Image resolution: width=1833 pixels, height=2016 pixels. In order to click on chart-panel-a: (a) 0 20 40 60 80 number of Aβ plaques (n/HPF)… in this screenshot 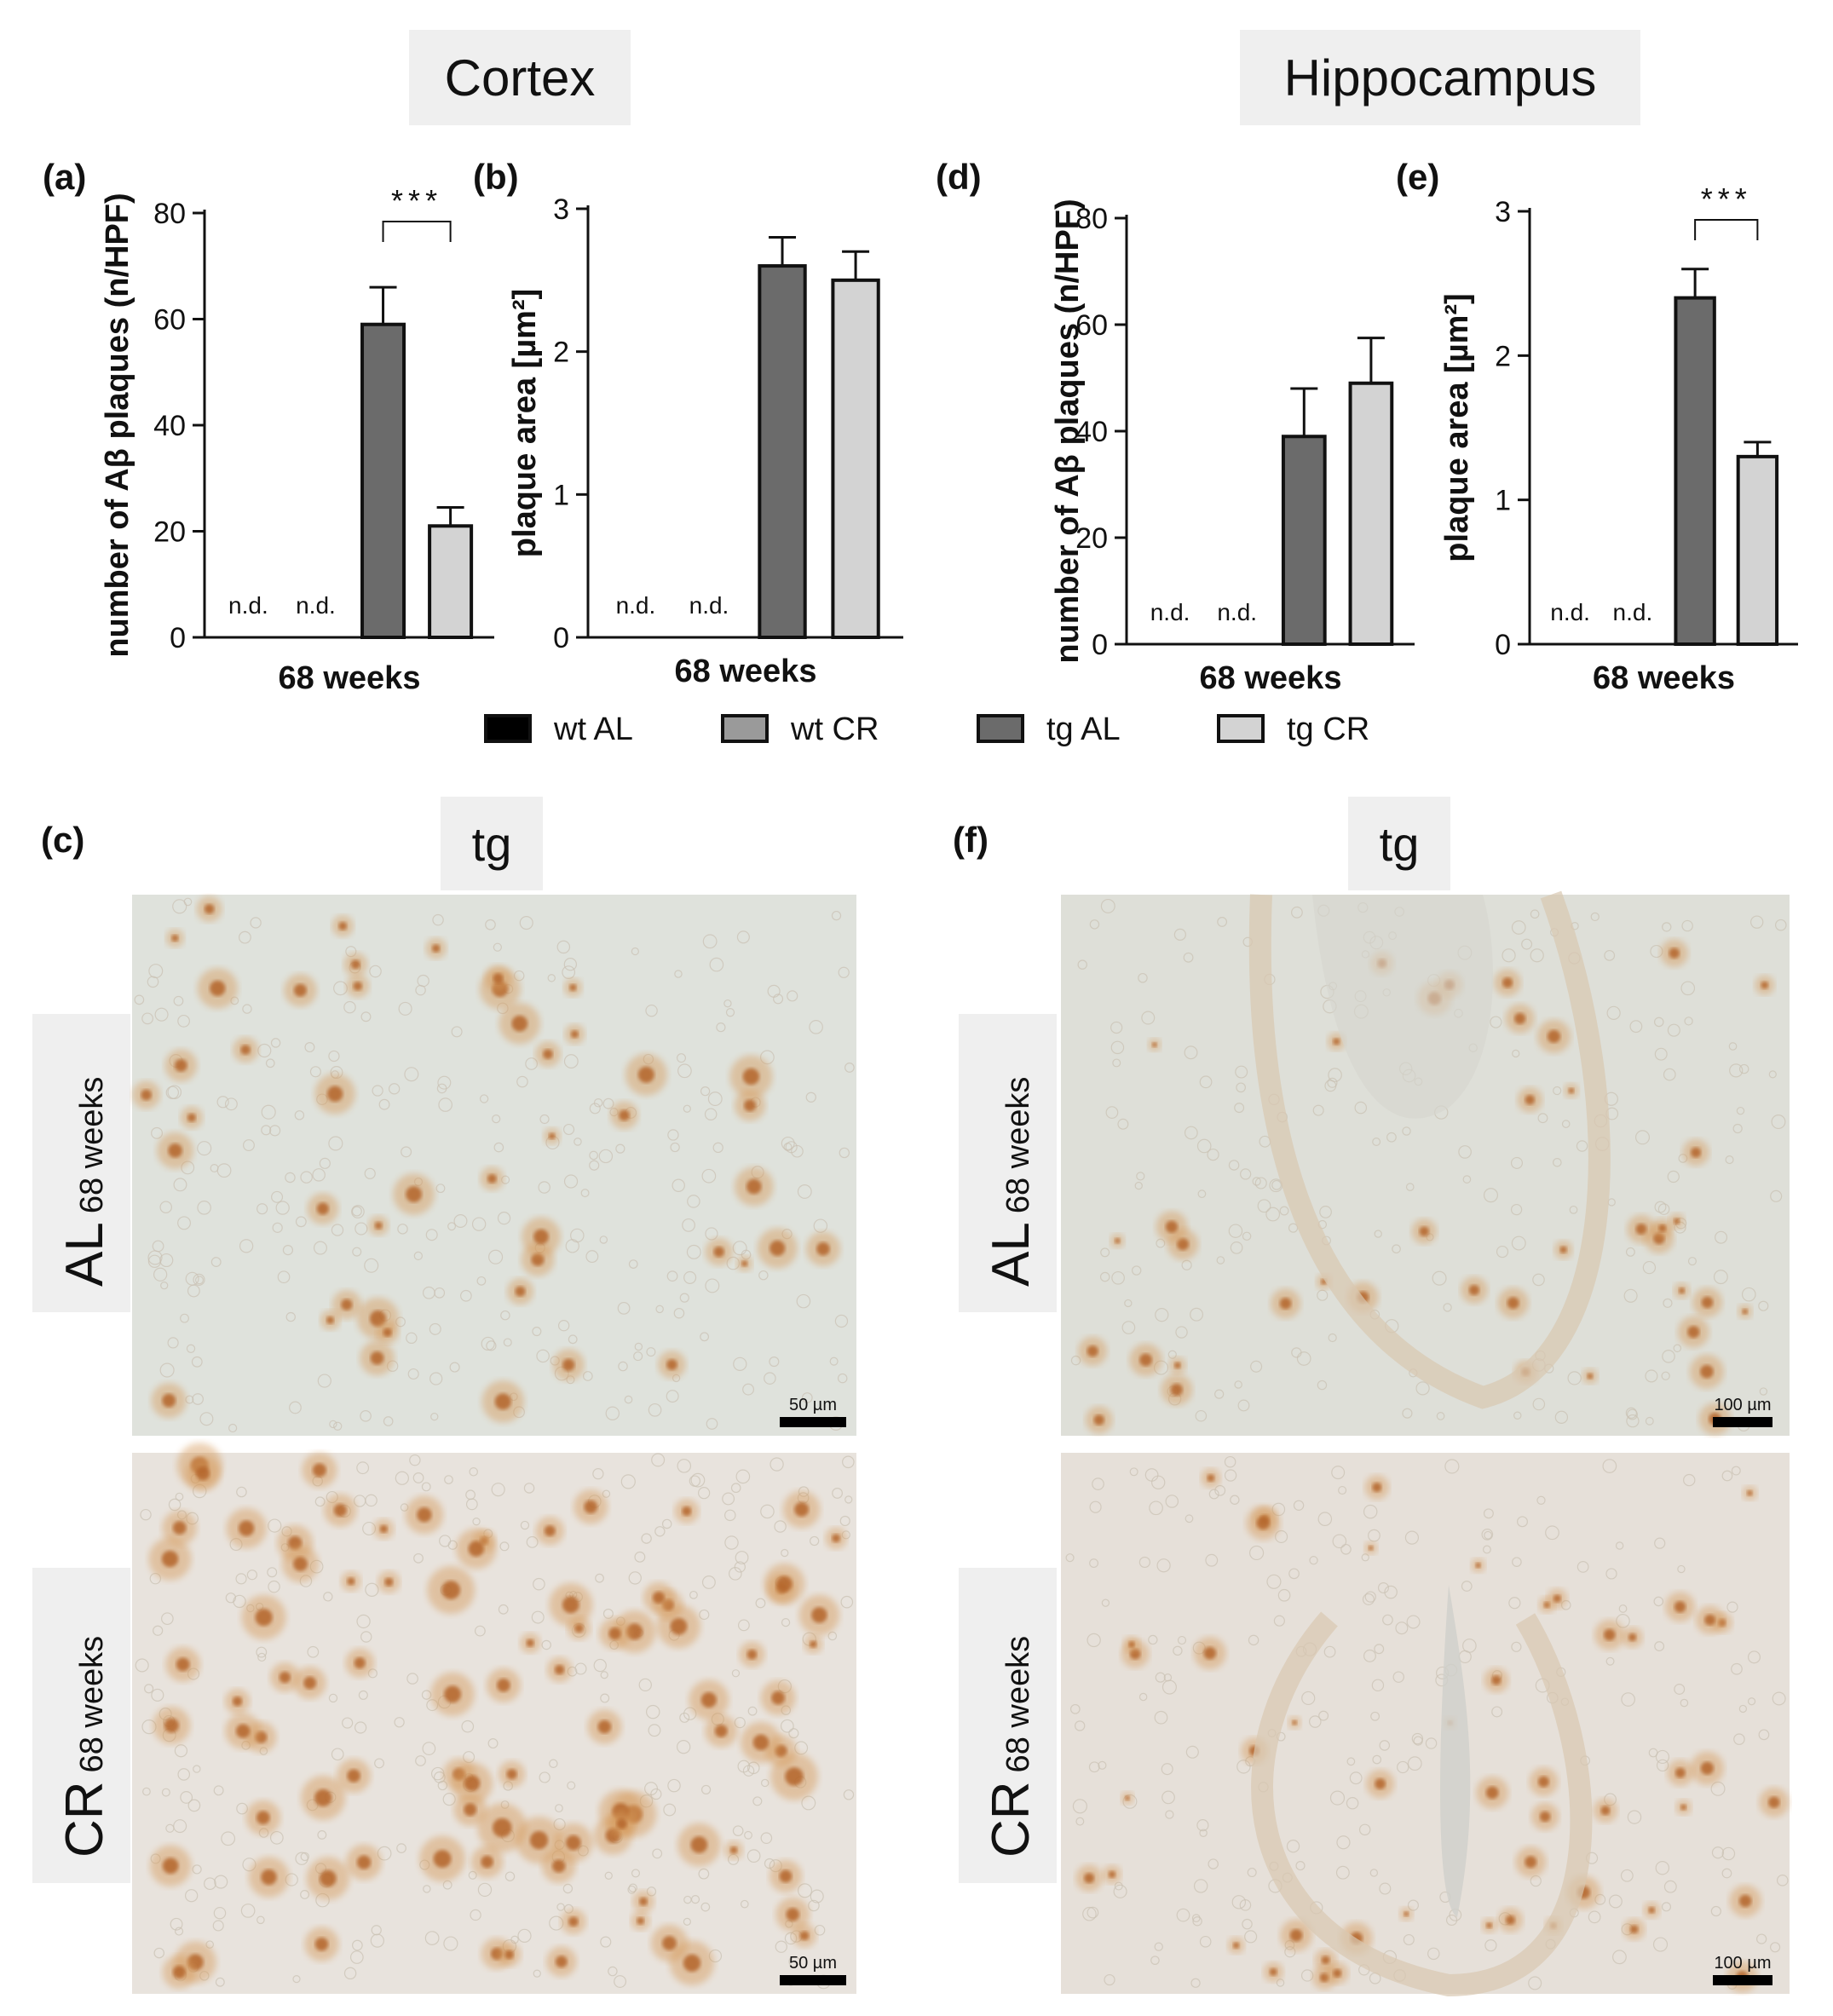, I will do `click(268, 427)`.